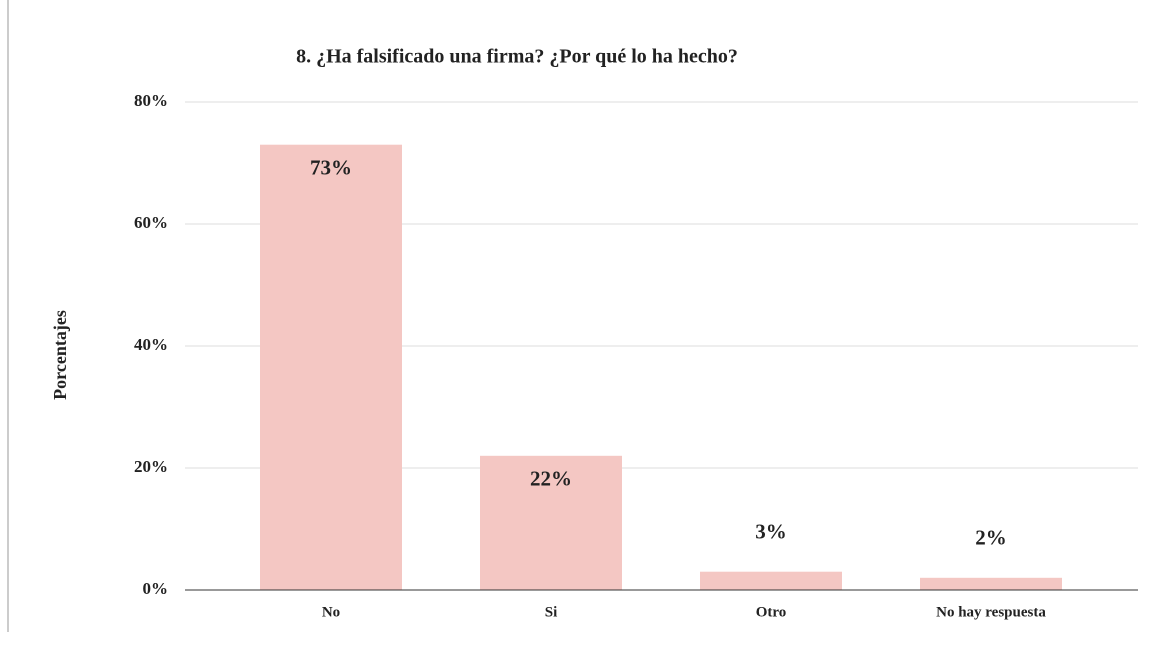  I want to click on data-label: 2%, so click(991, 538).